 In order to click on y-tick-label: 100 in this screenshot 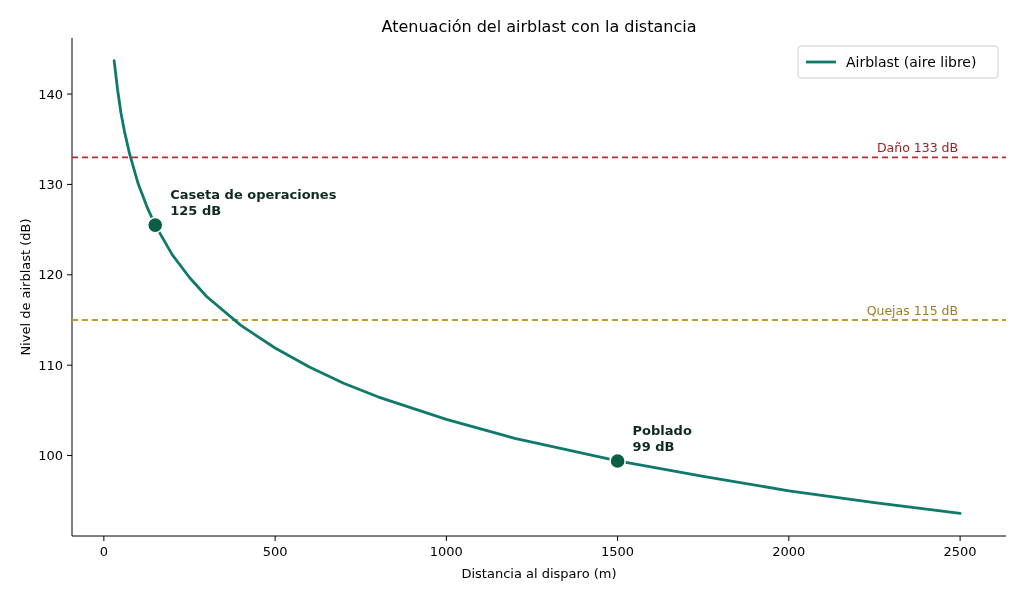, I will do `click(50, 456)`.